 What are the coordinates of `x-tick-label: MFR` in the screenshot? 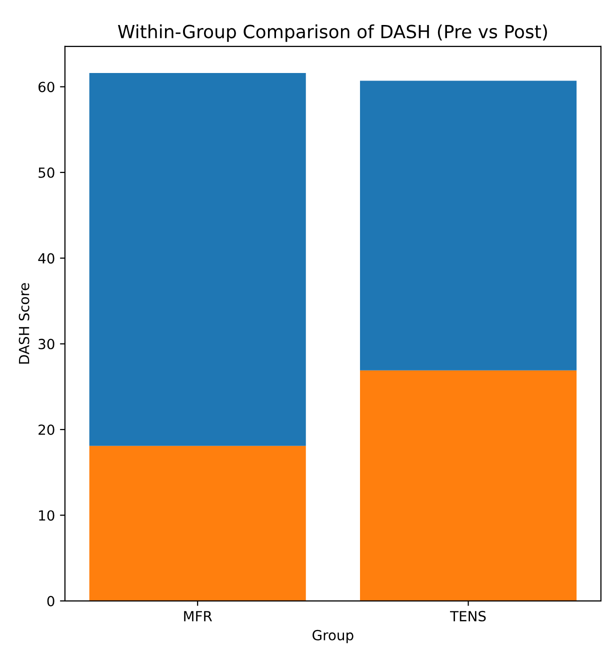 It's located at (198, 616).